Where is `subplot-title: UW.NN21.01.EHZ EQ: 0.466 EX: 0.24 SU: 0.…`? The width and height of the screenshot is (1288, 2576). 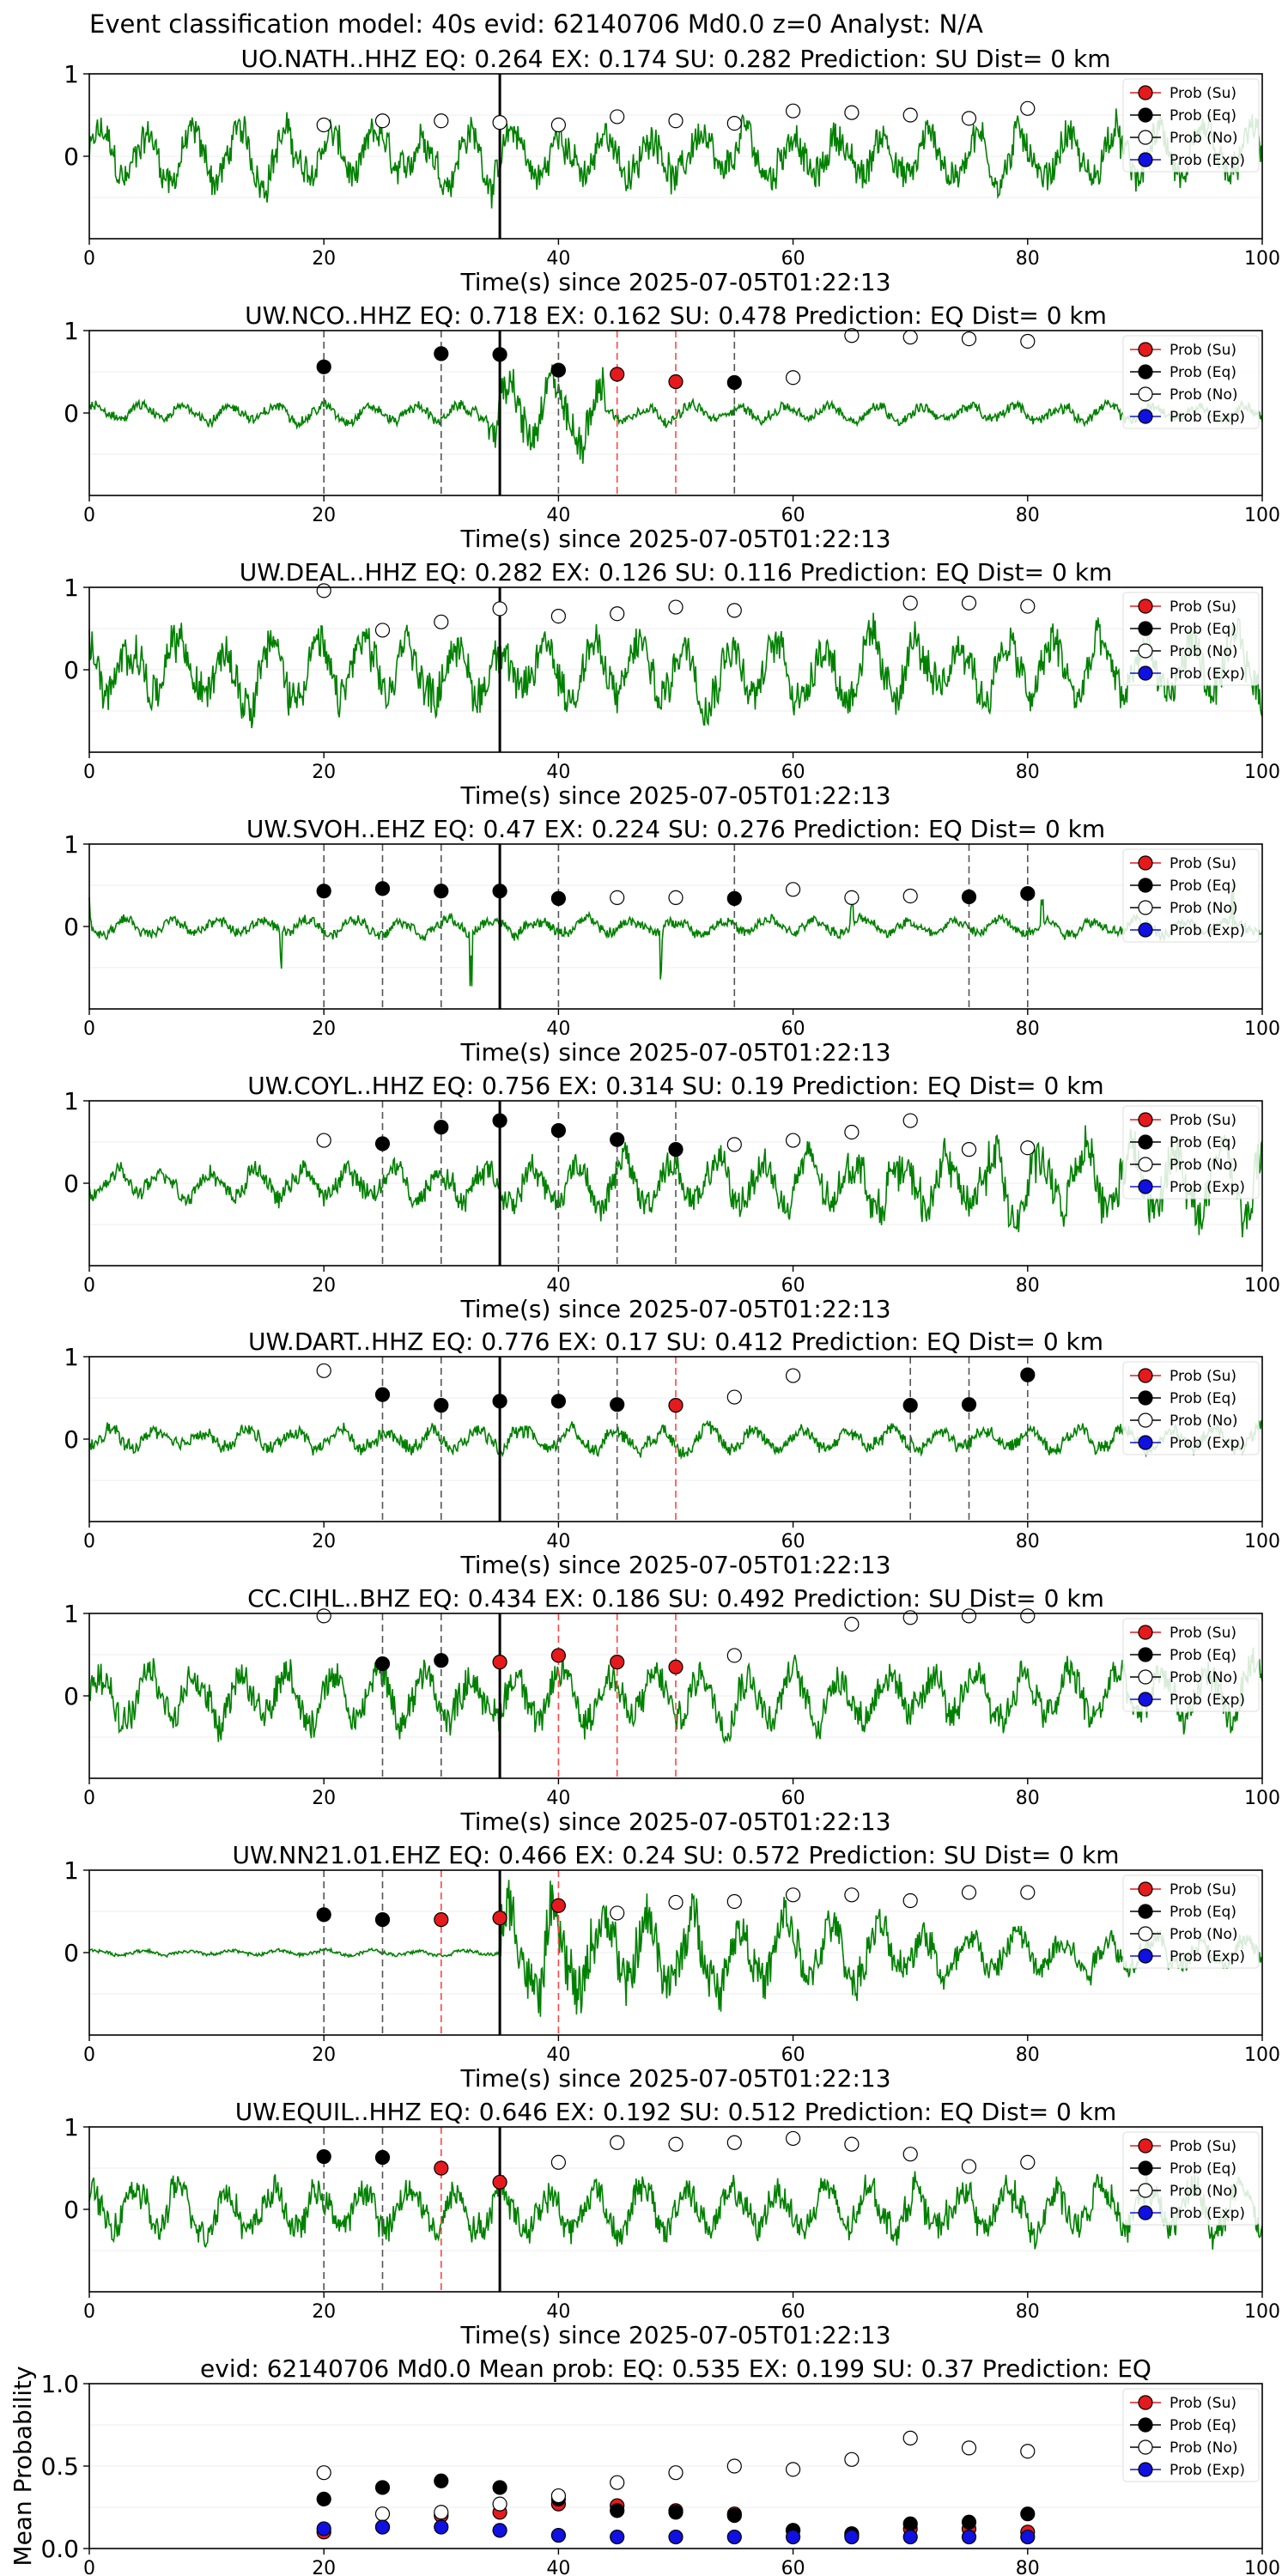 subplot-title: UW.NN21.01.EHZ EQ: 0.466 EX: 0.24 SU: 0.… is located at coordinates (676, 1855).